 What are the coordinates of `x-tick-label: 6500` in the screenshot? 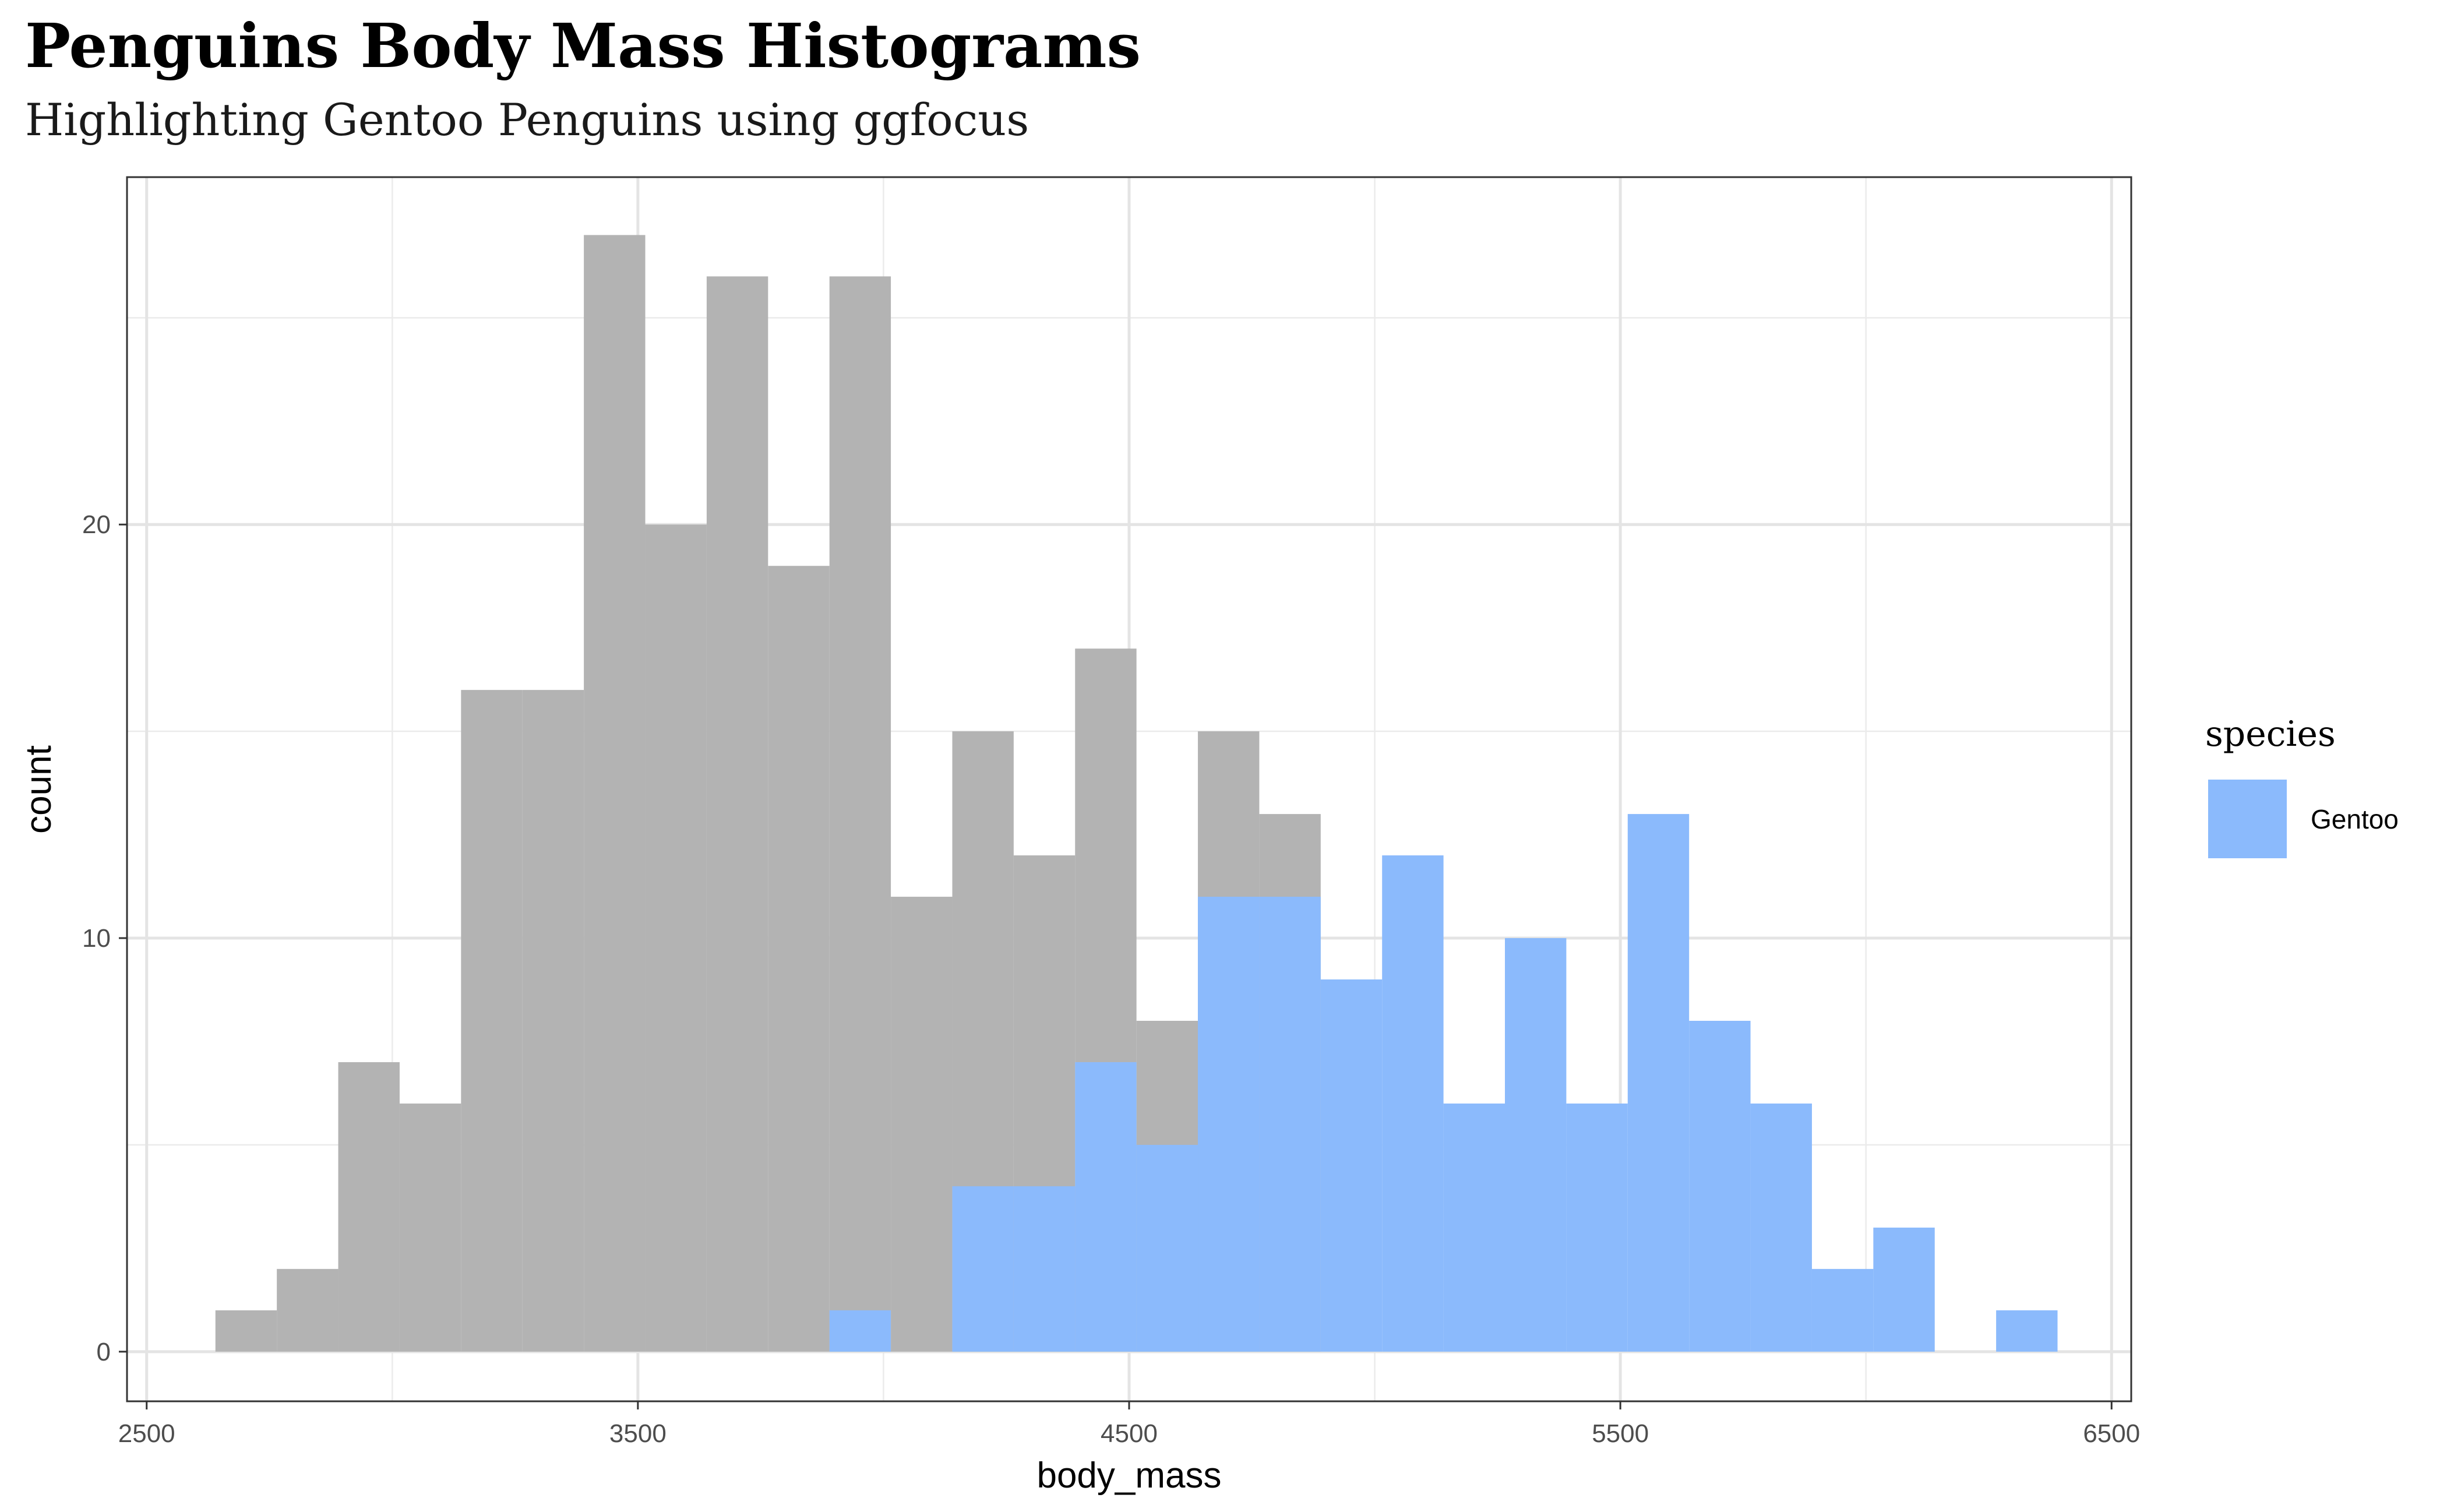 It's located at (2111, 1433).